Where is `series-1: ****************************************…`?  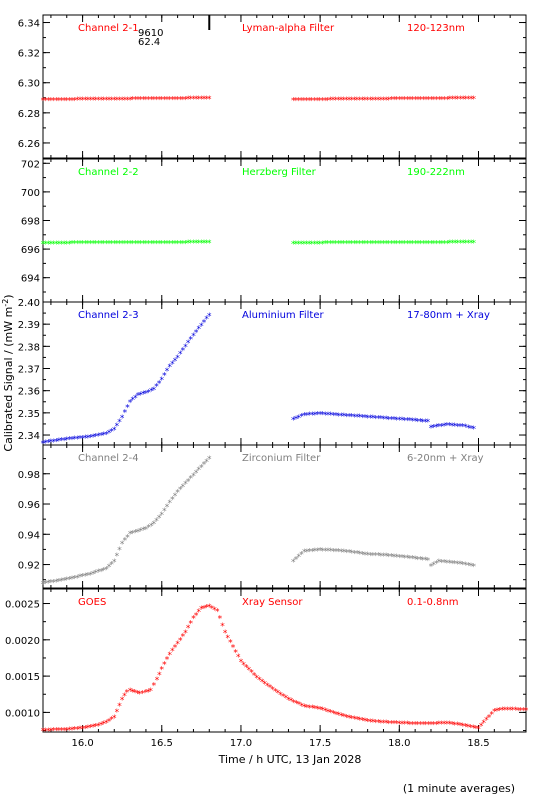 series-1: ****************************************… is located at coordinates (126, 380).